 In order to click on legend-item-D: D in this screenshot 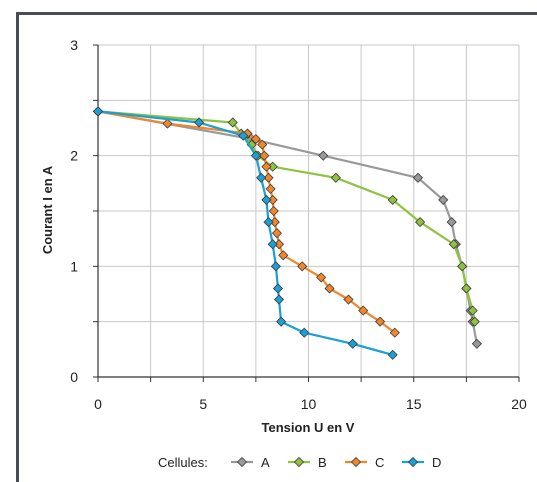, I will do `click(421, 462)`.